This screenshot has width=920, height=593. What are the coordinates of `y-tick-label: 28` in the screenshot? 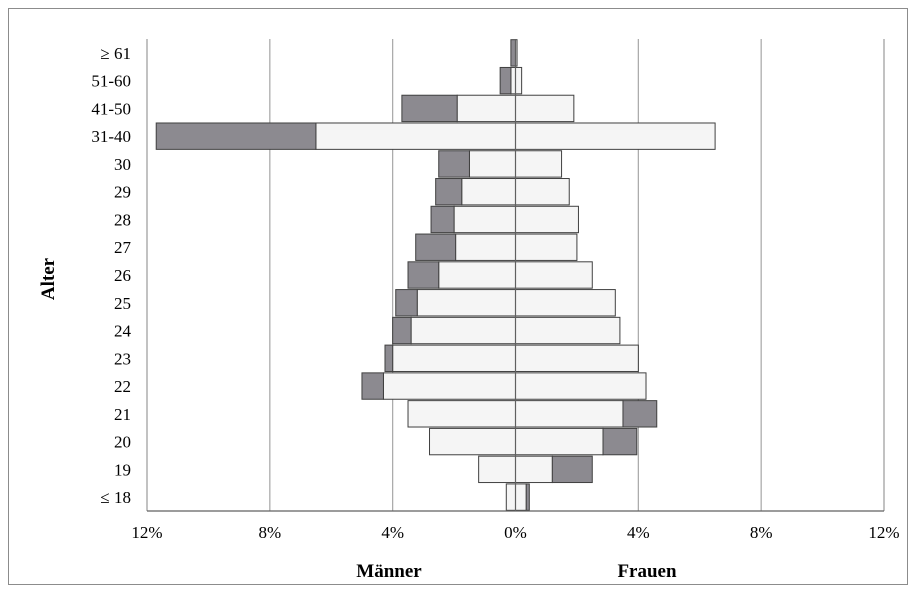 It's located at (122, 219).